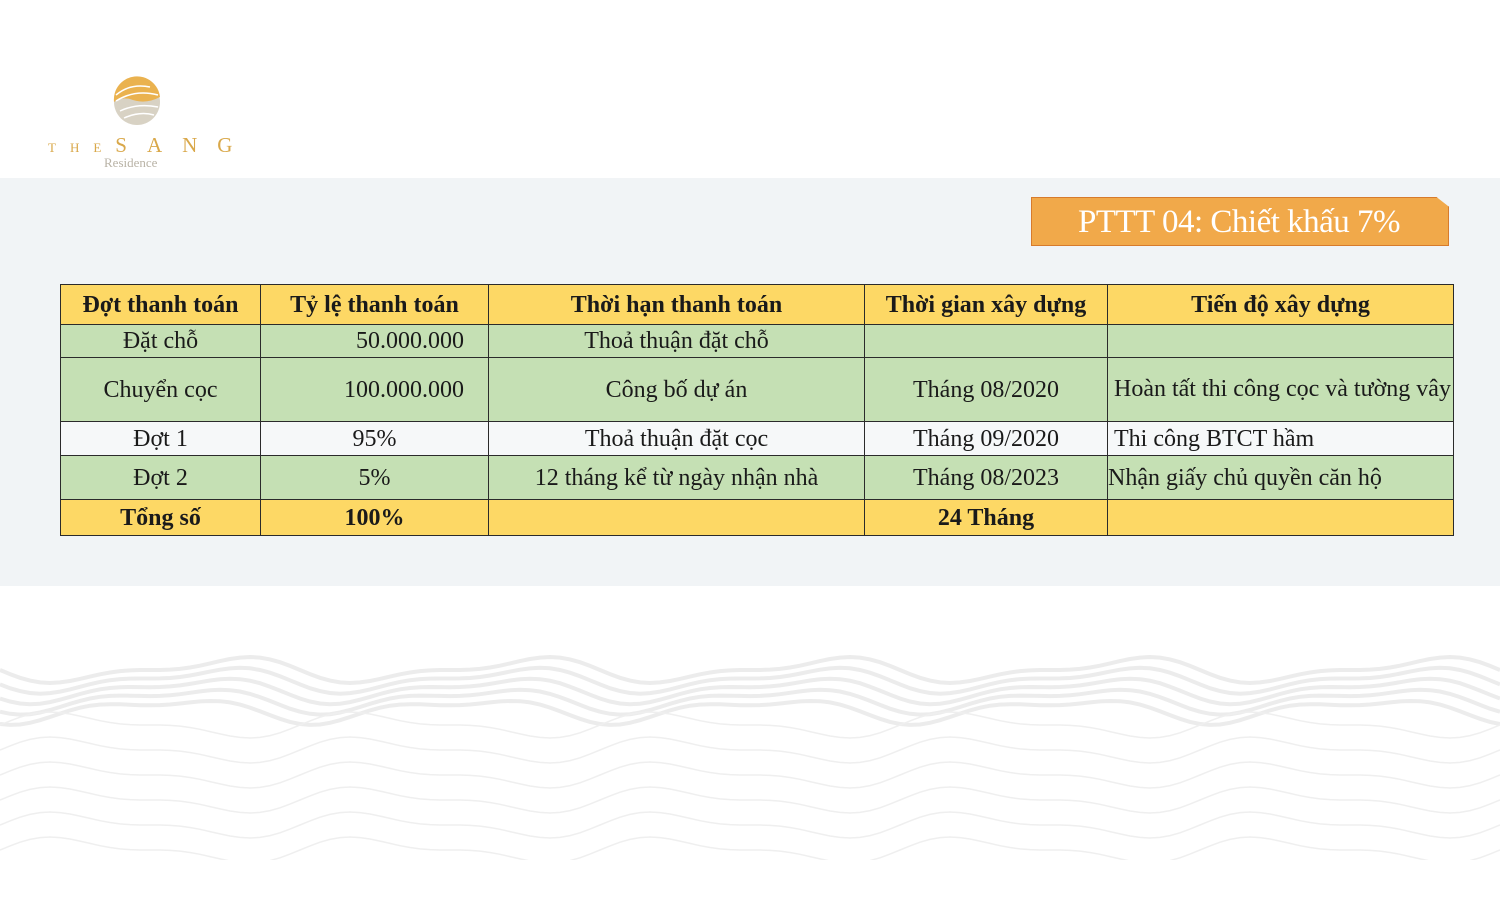 This screenshot has height=900, width=1500. What do you see at coordinates (374, 477) in the screenshot?
I see `table-cell: 5%` at bounding box center [374, 477].